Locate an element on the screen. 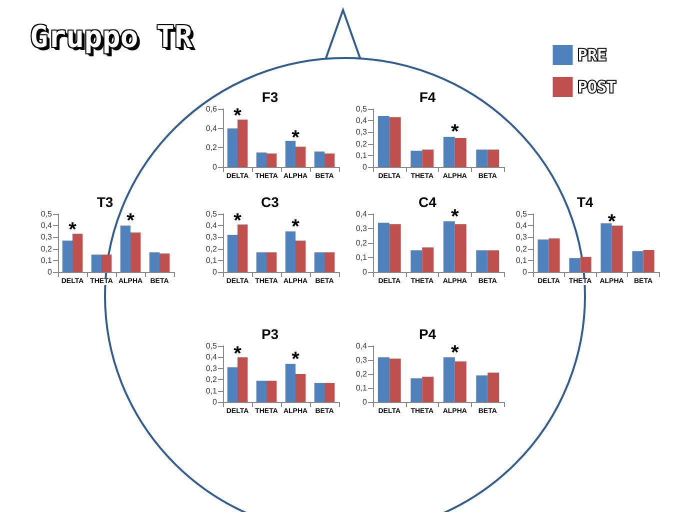 This screenshot has height=512, width=675. chart-title: T3 is located at coordinates (105, 202).